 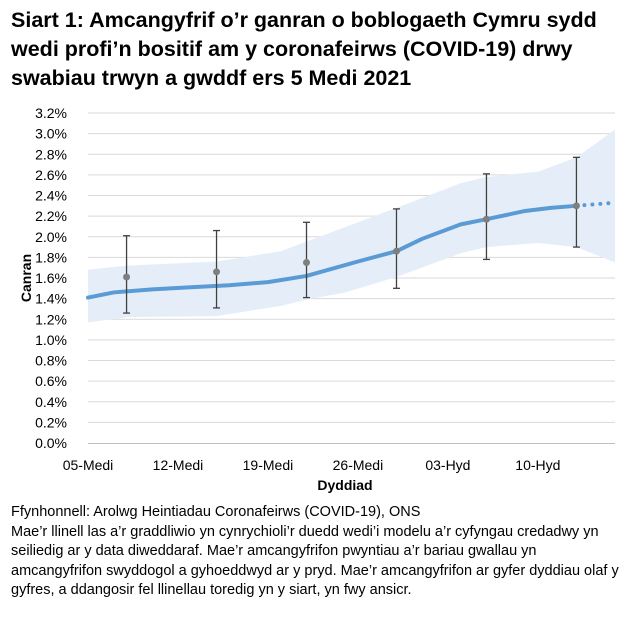 I want to click on y-tick-label: 0.0%, so click(x=51, y=443).